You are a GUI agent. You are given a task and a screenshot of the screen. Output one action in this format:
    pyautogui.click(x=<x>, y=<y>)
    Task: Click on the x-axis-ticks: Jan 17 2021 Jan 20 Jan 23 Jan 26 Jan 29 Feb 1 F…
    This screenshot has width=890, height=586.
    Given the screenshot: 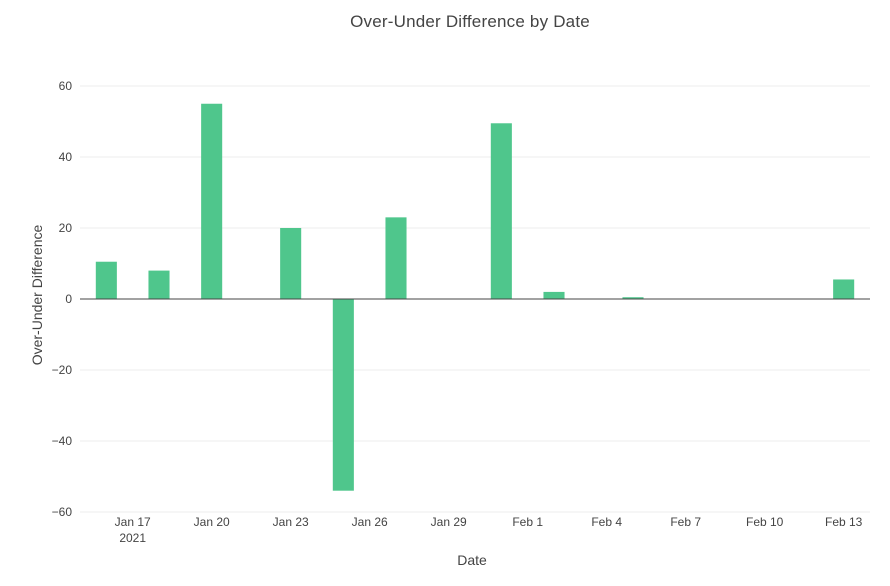 What is the action you would take?
    pyautogui.click(x=489, y=530)
    